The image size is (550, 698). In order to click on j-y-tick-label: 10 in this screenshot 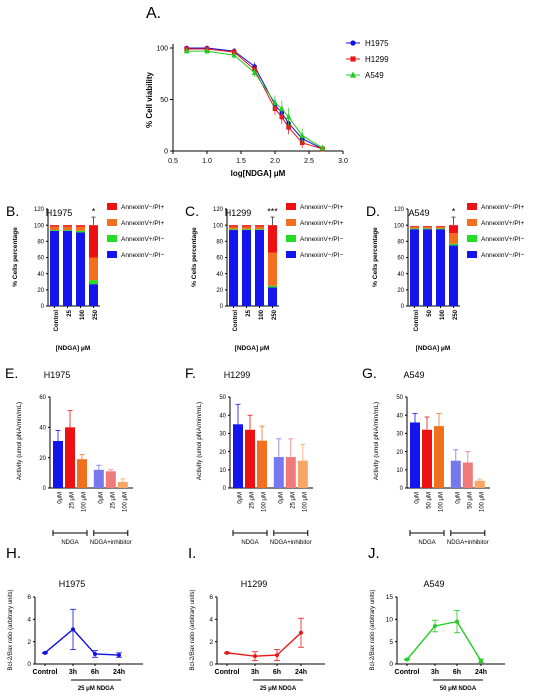, I will do `click(390, 620)`.